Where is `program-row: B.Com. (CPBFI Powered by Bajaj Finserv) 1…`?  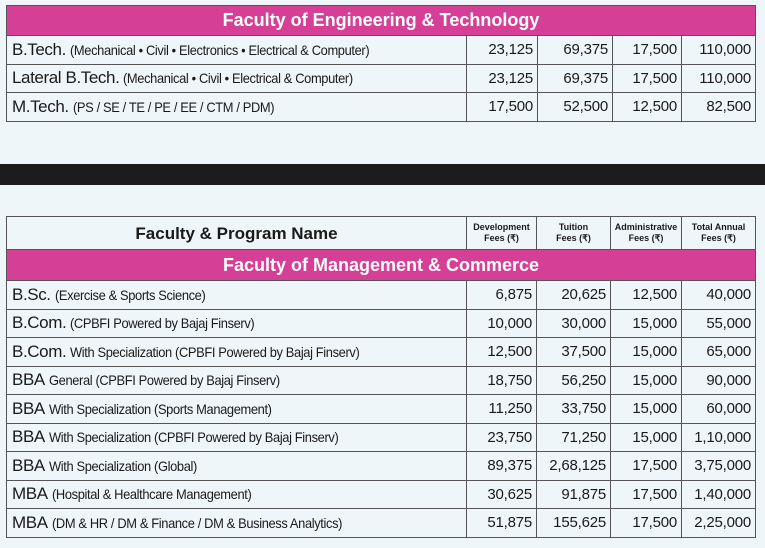
program-row: B.Com. (CPBFI Powered by Bajaj Finserv) 1… is located at coordinates (381, 323).